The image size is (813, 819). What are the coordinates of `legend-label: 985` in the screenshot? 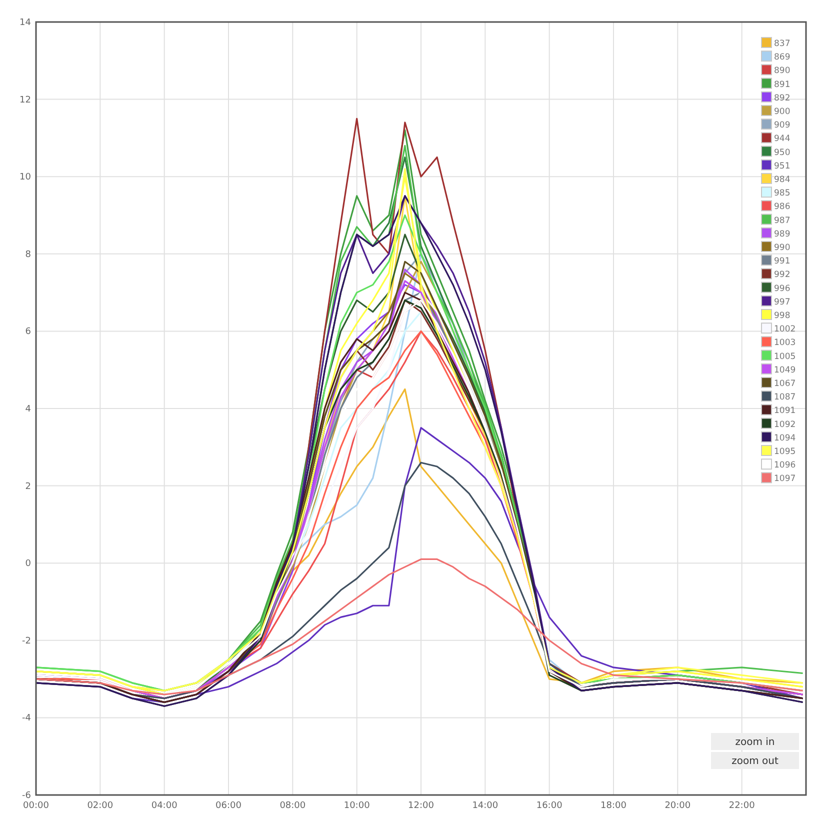 It's located at (782, 193).